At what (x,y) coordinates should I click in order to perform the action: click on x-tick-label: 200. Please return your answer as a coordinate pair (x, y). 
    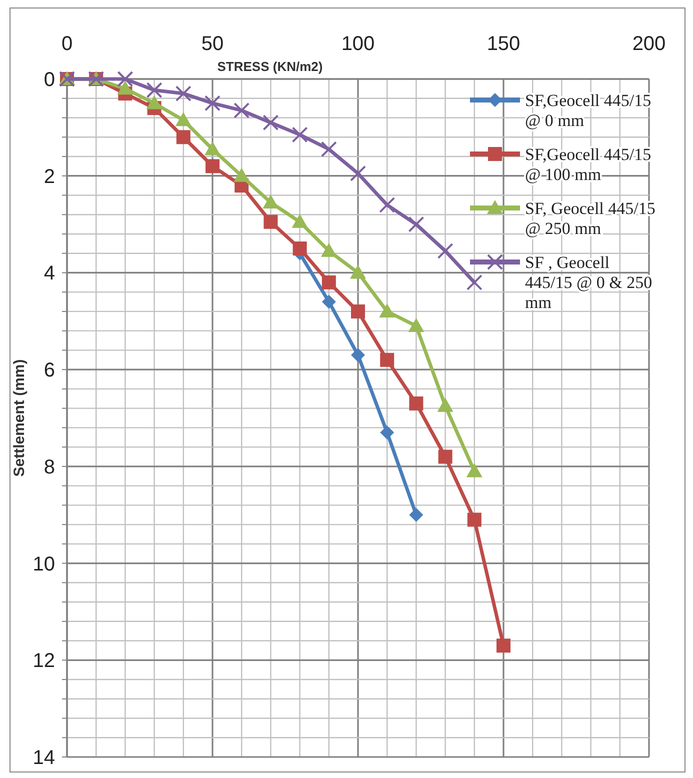
    Looking at the image, I should click on (649, 44).